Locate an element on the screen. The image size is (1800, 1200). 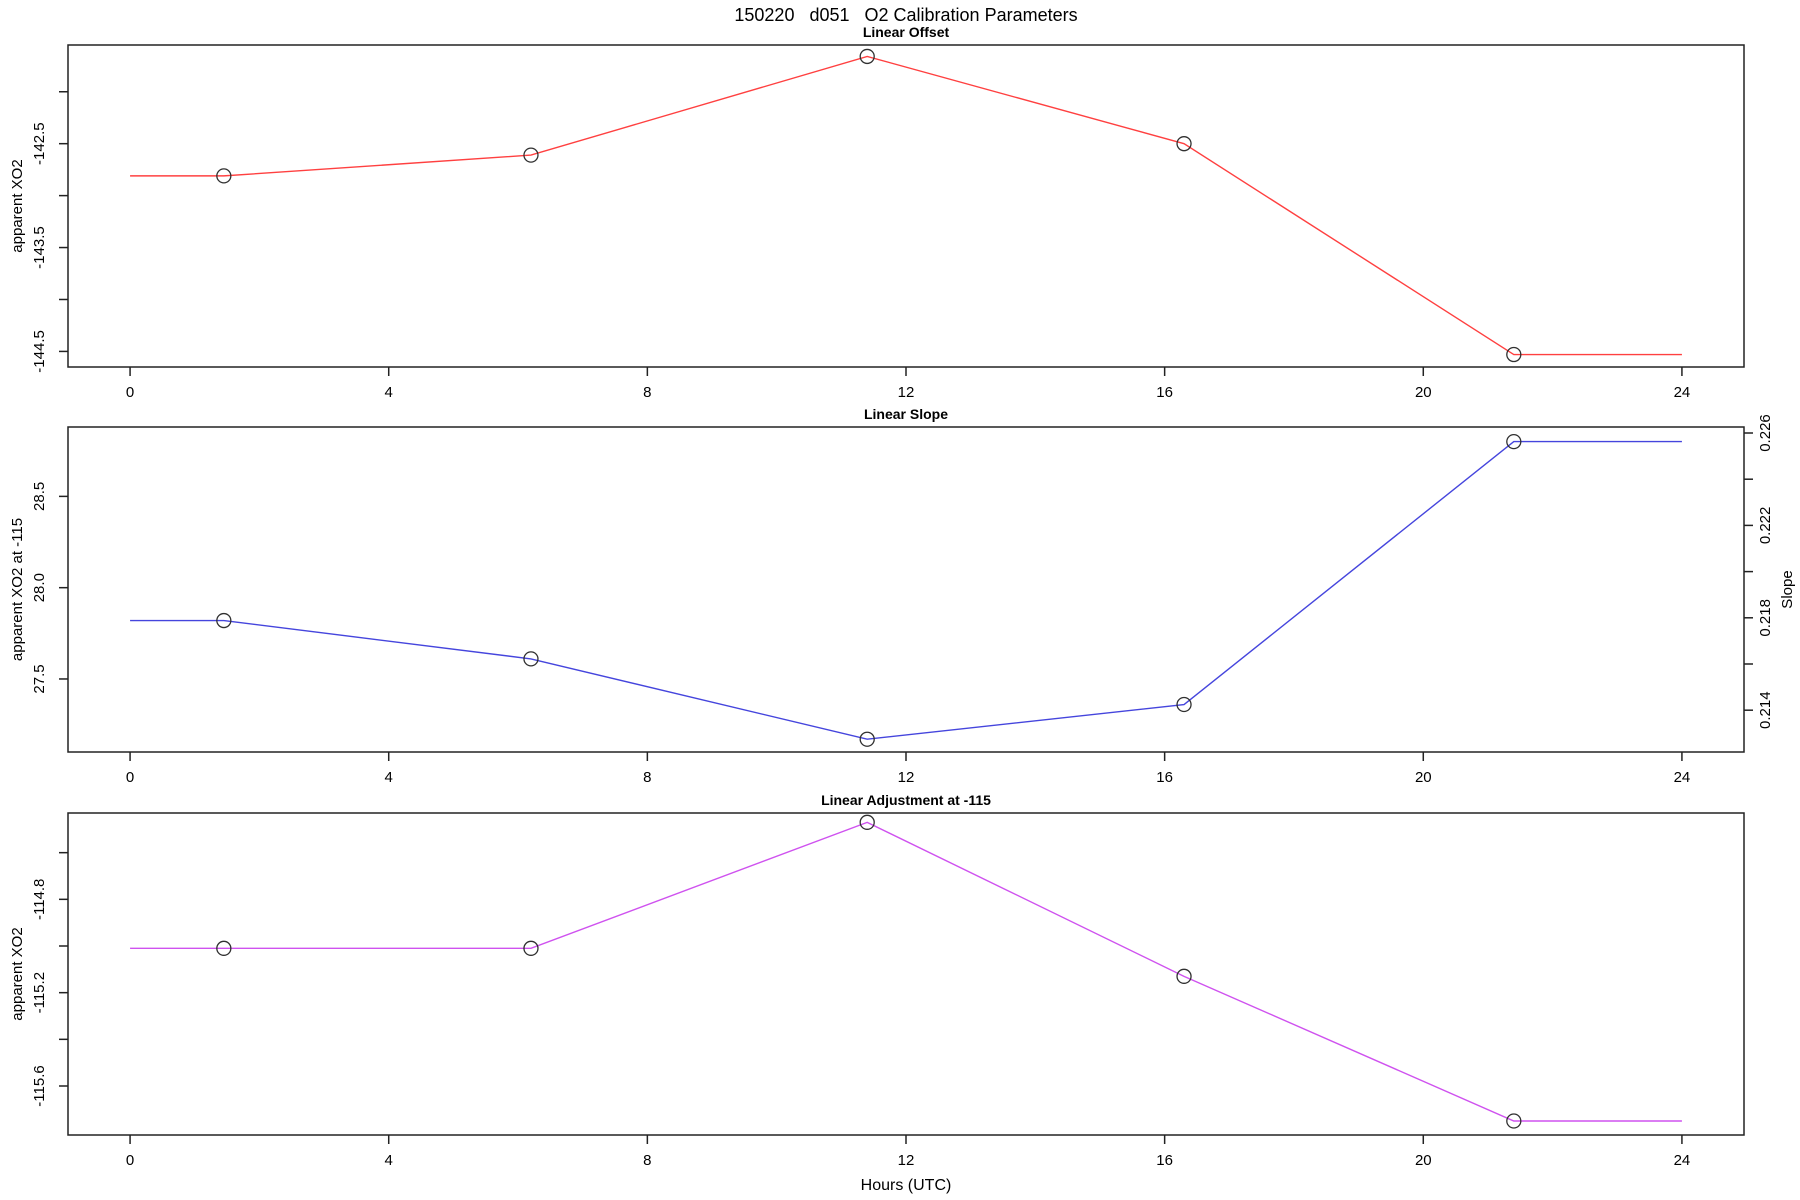
y-tick-label: -144.5 is located at coordinates (39, 351).